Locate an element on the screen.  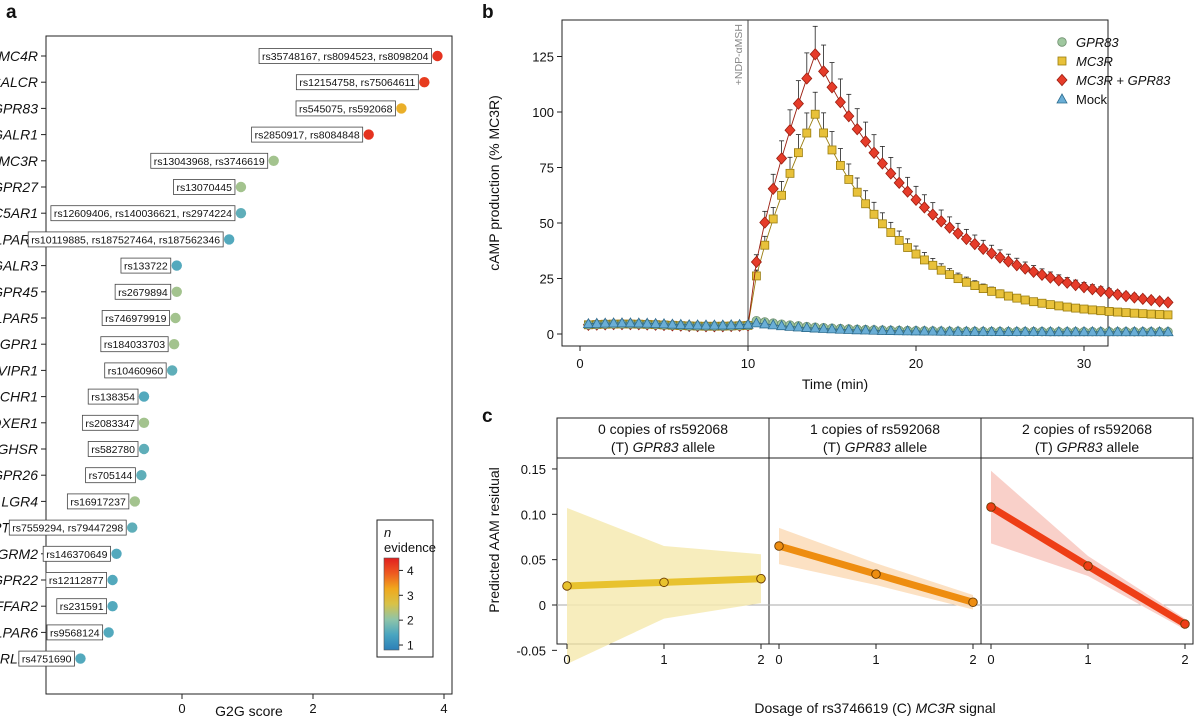
y-tick-label-c: 0.10 is located at coordinates (533, 514).